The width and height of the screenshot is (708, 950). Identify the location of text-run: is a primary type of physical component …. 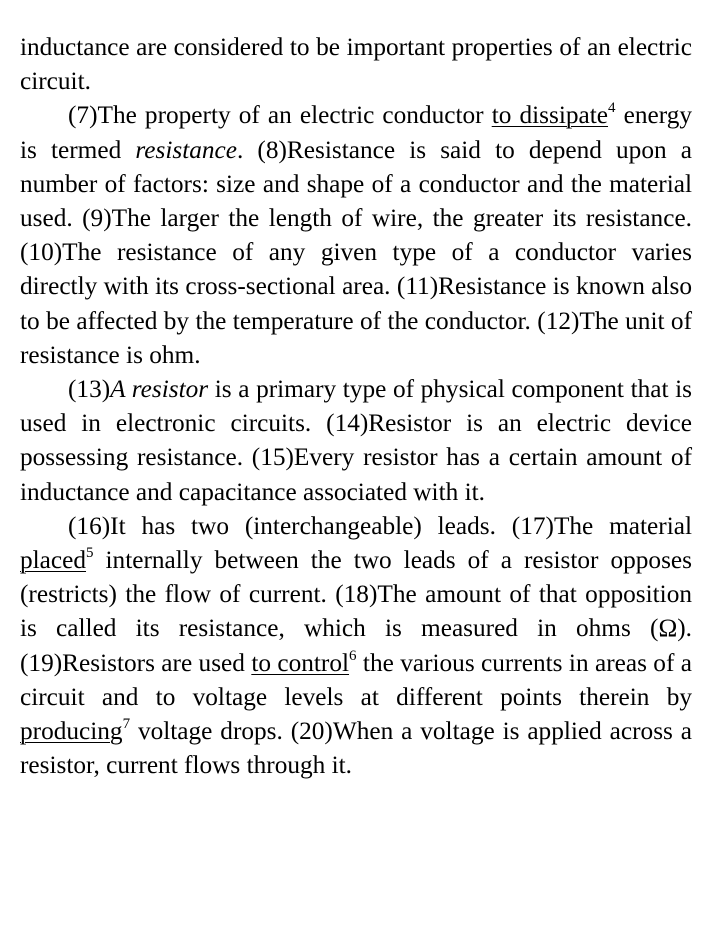
(356, 440).